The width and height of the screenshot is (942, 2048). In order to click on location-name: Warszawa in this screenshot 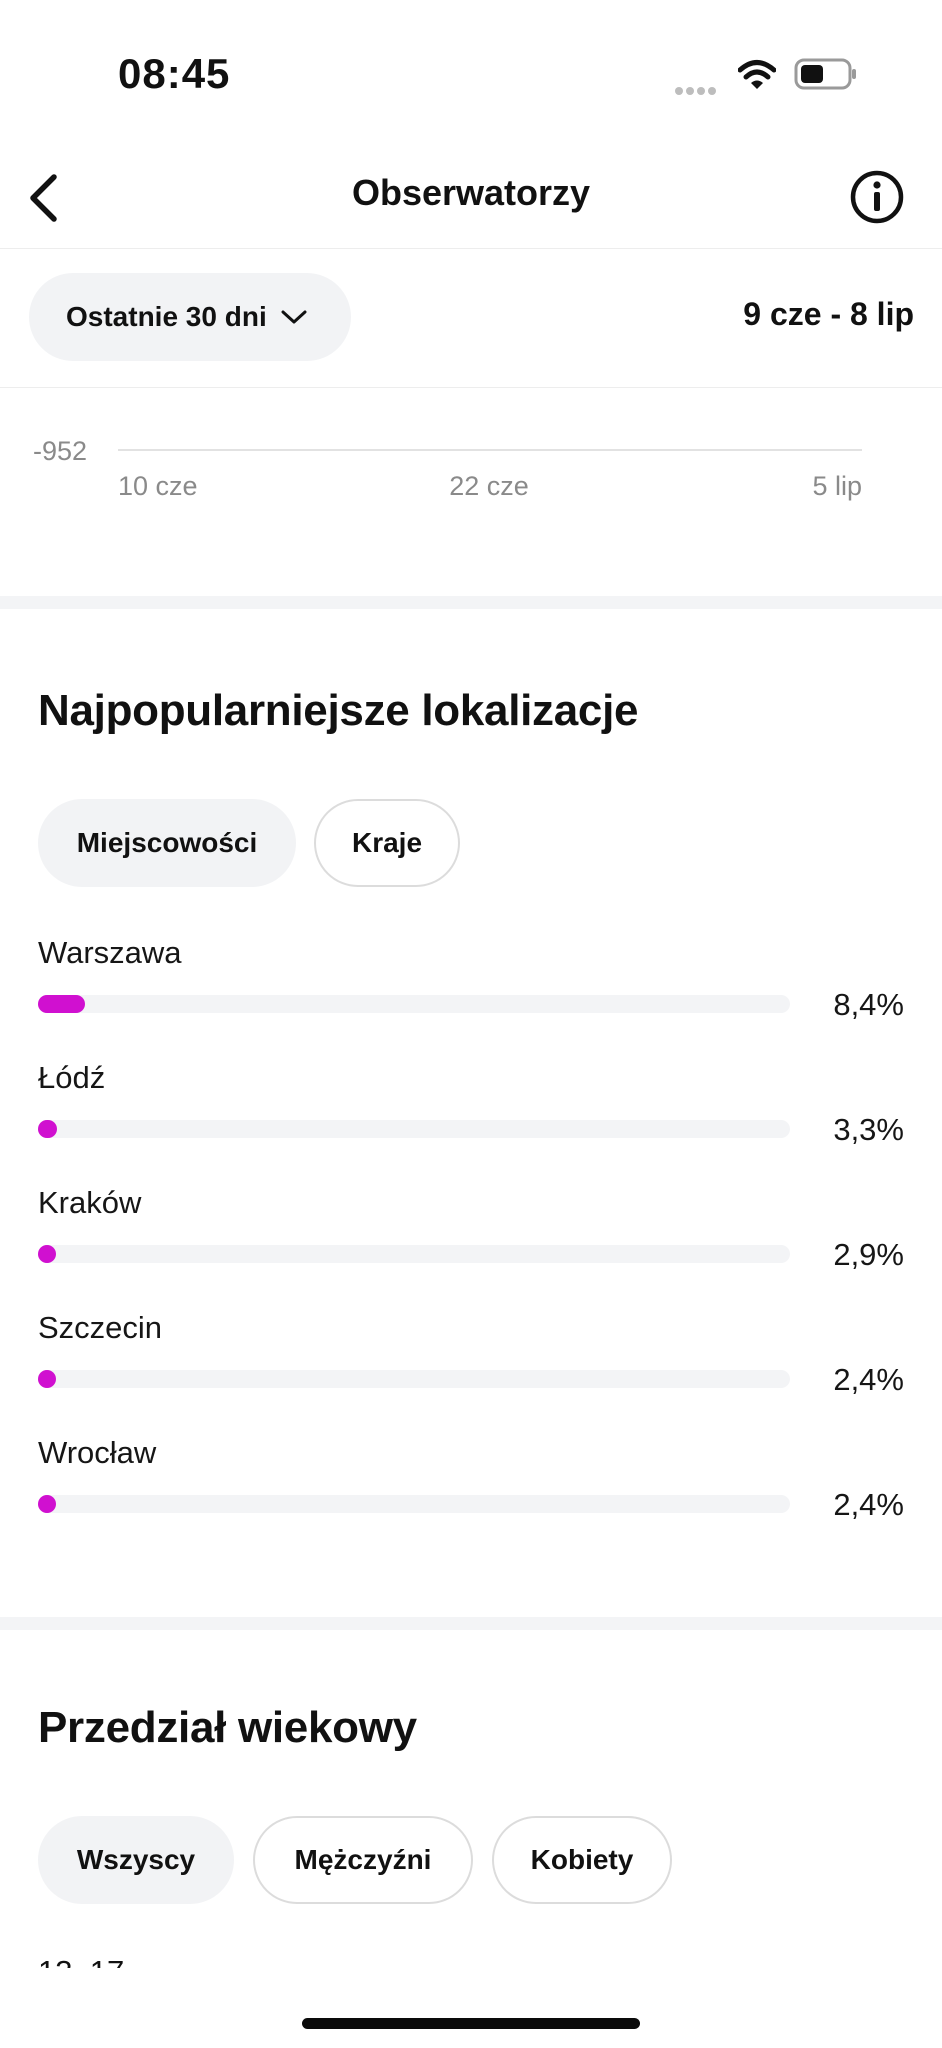, I will do `click(110, 952)`.